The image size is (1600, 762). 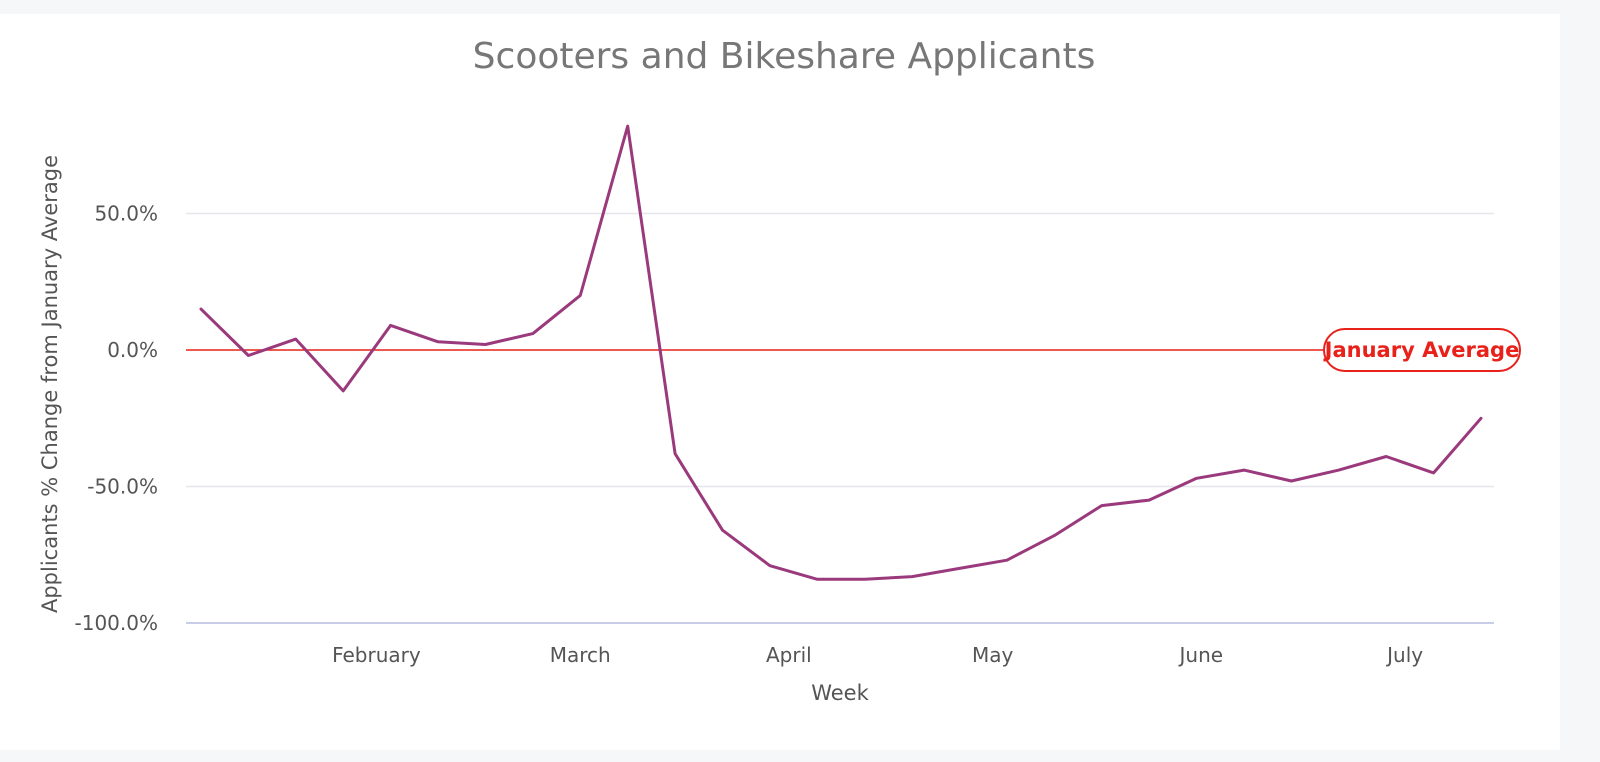 I want to click on y-tick-label: 0.0%, so click(x=132, y=350).